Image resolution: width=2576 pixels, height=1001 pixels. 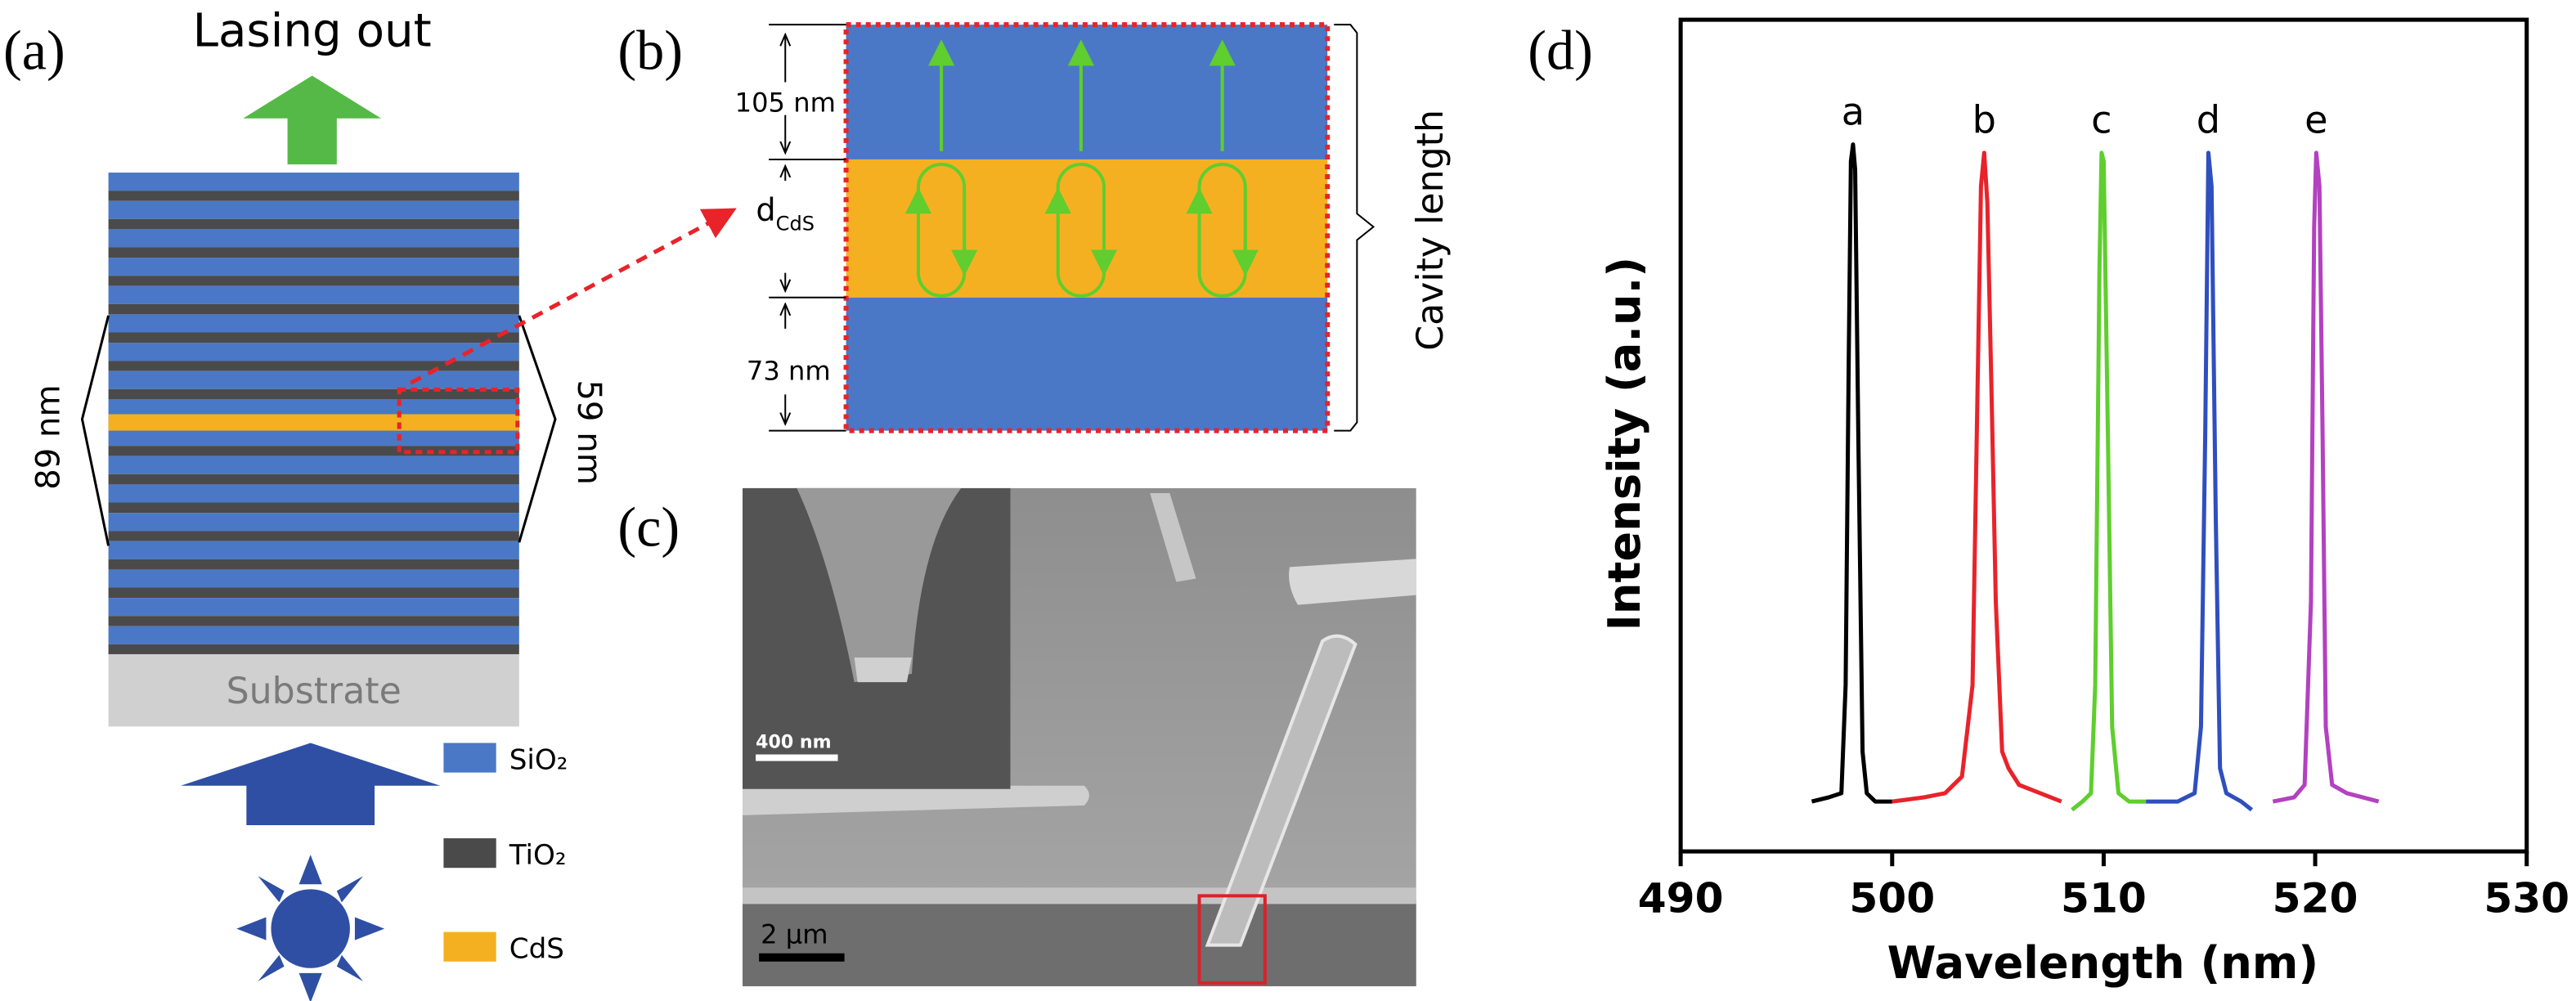 What do you see at coordinates (574, 296) in the screenshot?
I see `zoom-arrow` at bounding box center [574, 296].